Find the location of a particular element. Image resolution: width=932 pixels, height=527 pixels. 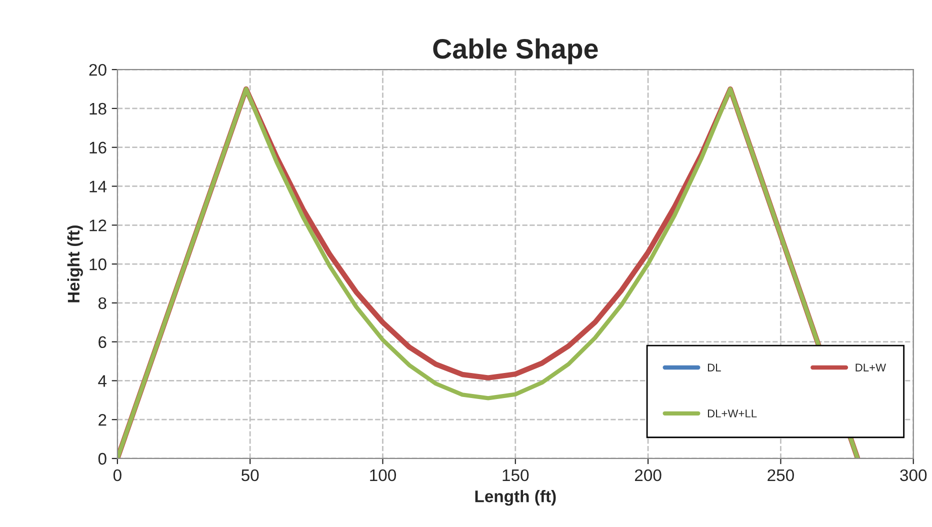

legend-label: DL is located at coordinates (714, 368).